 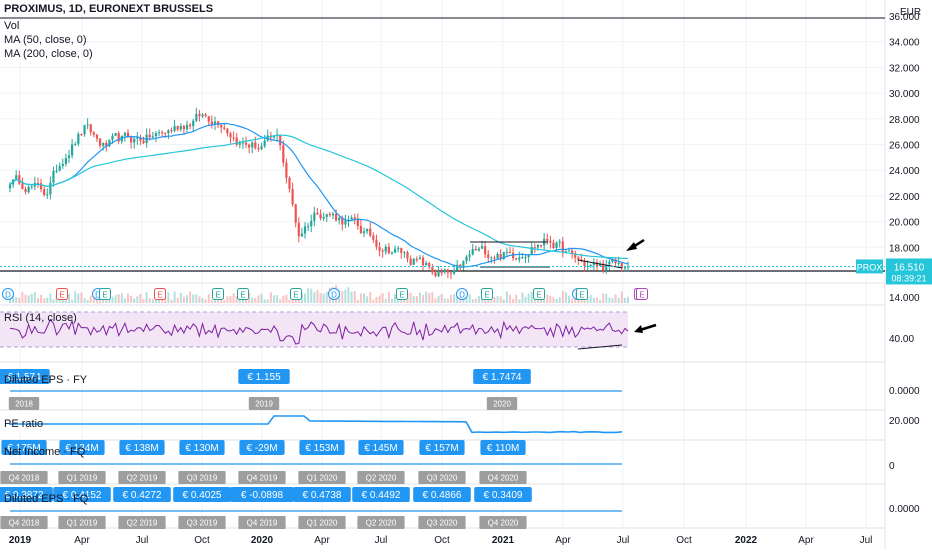 What do you see at coordinates (48, 54) in the screenshot?
I see `indicator-ma200-label: MA (200, close, 0)` at bounding box center [48, 54].